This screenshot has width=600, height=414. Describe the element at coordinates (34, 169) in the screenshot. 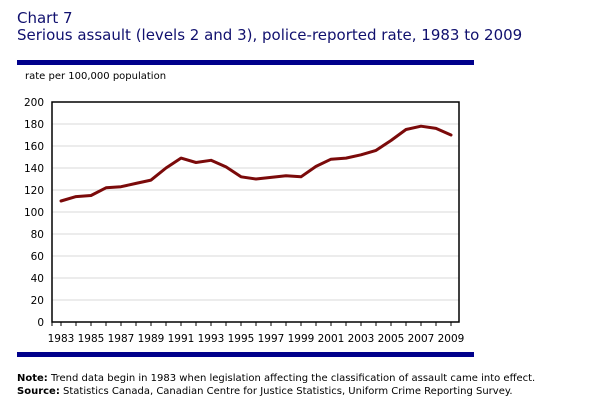

I see `y-tick-label: 140` at that location.